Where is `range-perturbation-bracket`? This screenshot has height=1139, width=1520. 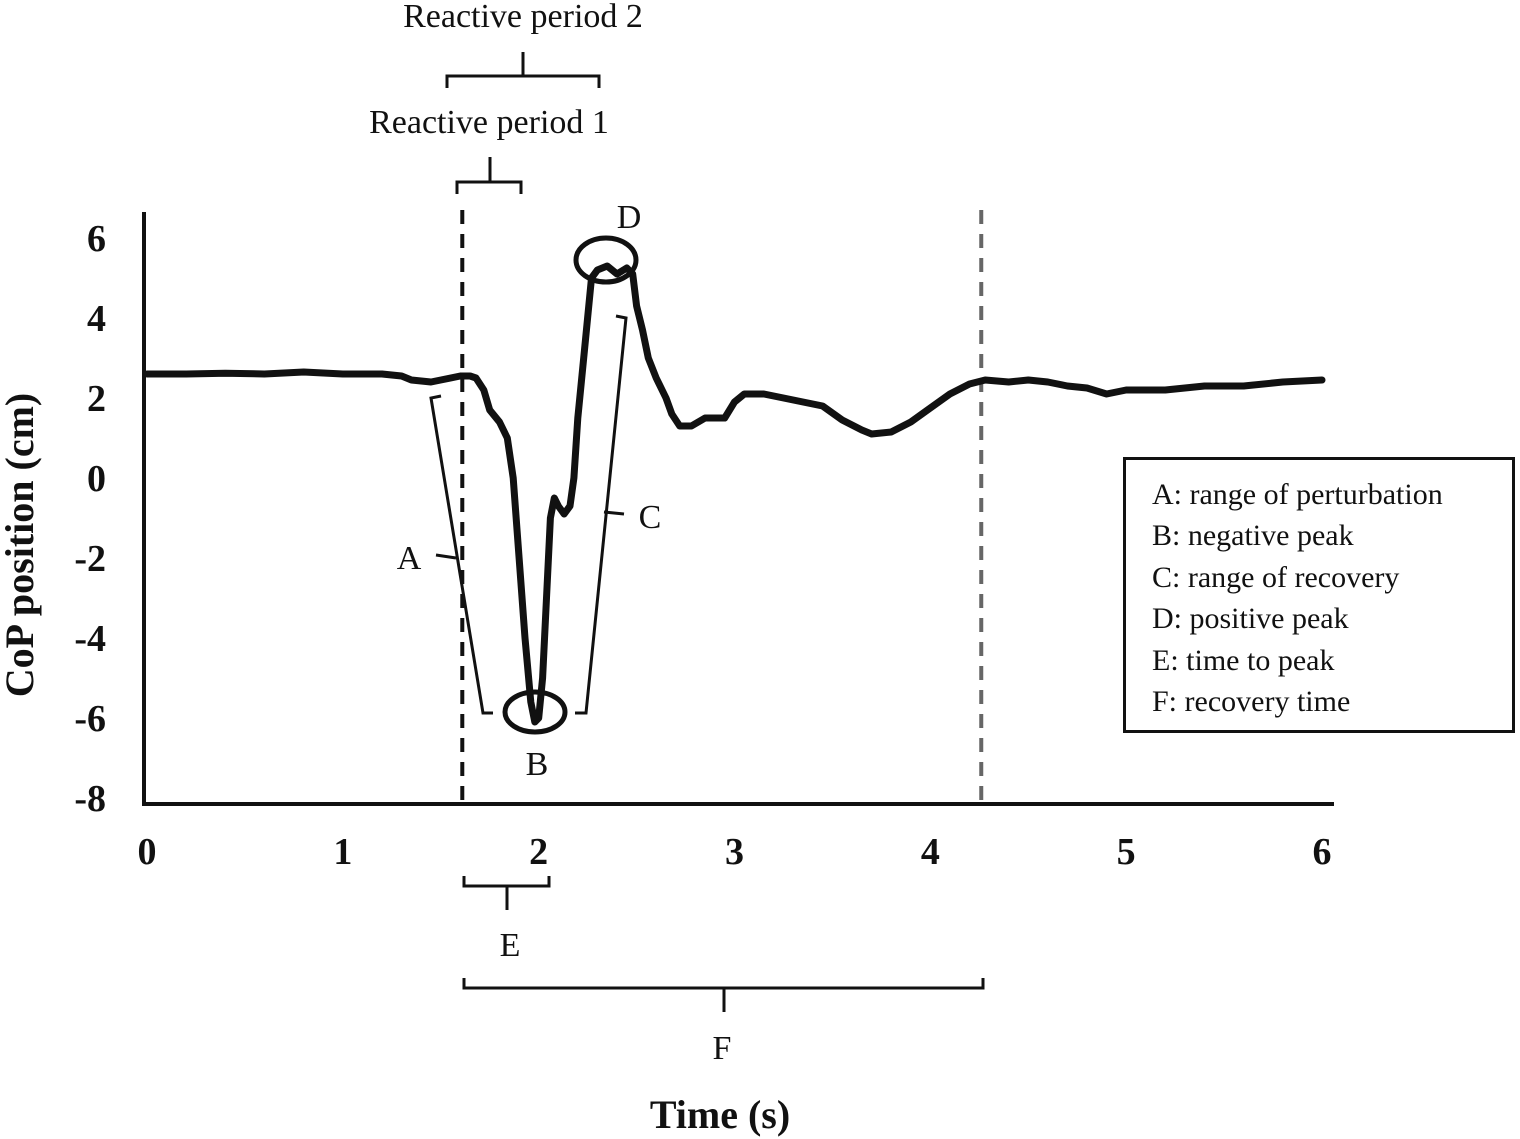
range-perturbation-bracket is located at coordinates (461, 554).